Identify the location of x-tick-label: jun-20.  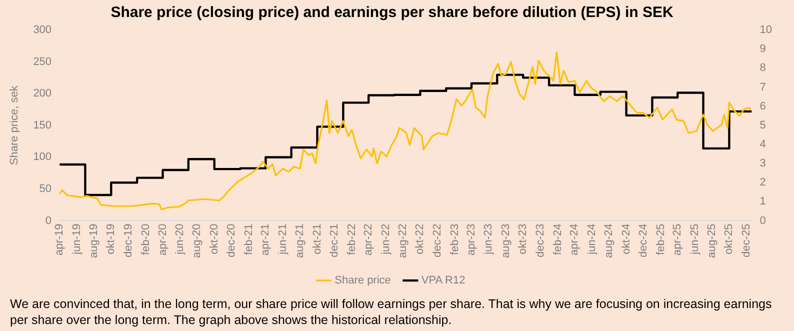
(180, 240).